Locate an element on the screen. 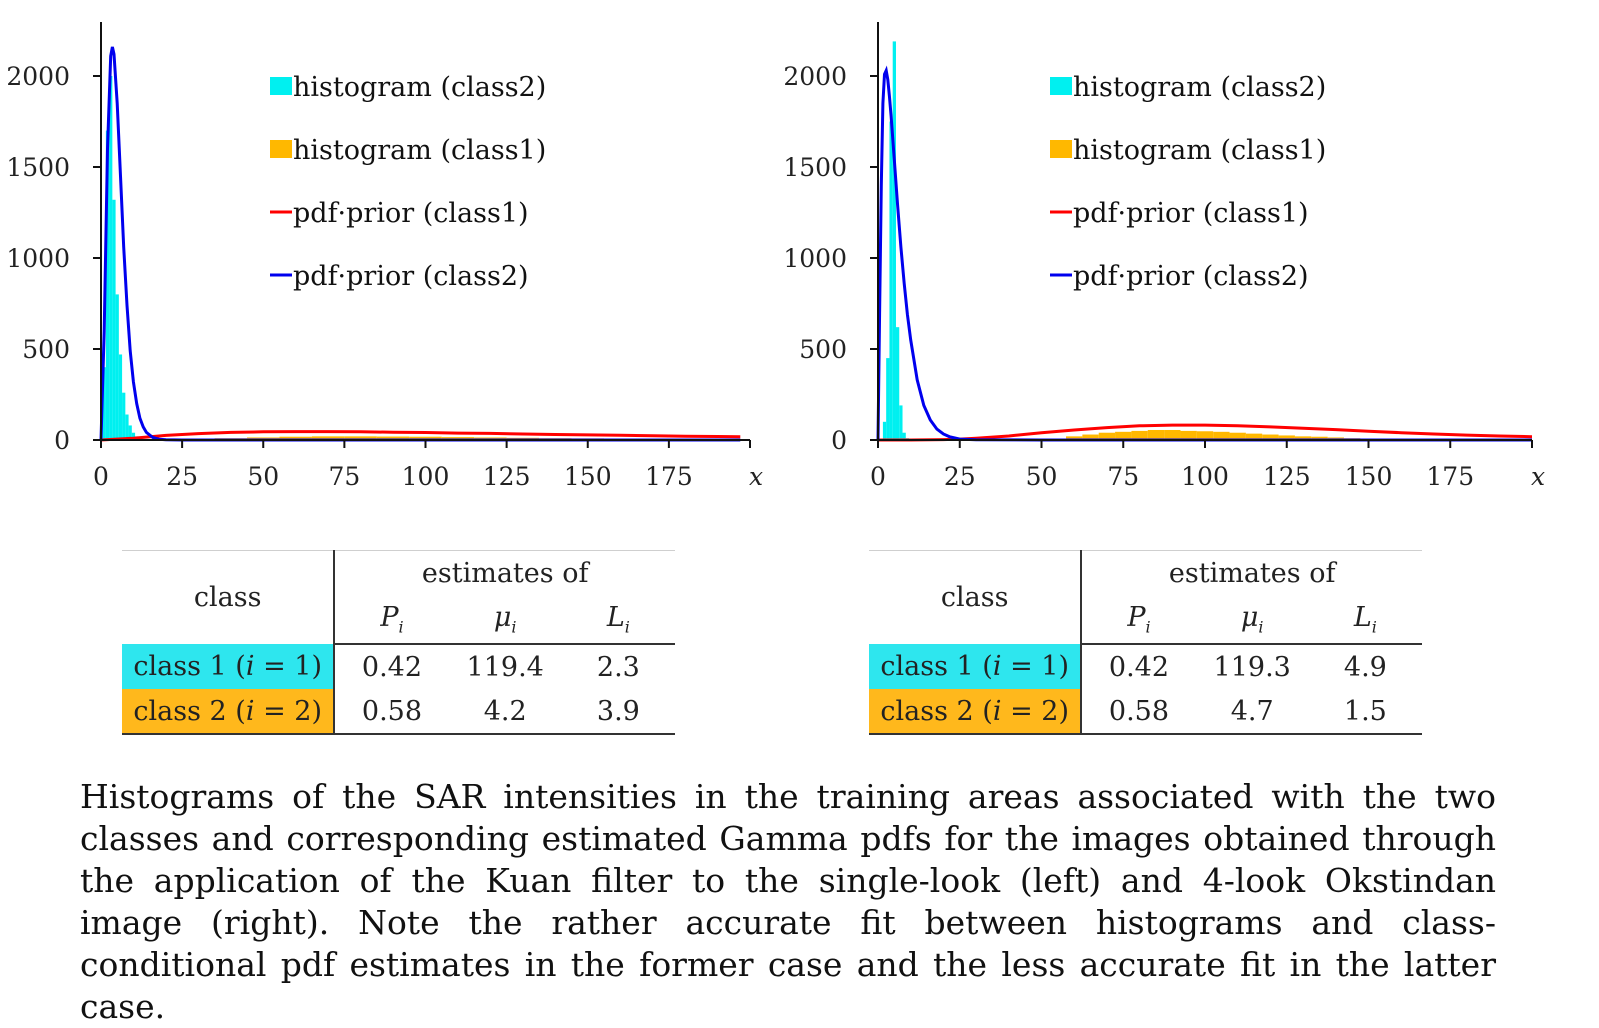 The width and height of the screenshot is (1599, 1028). table-row: class 1 (i = 1) 0.42 119.4 2.3 is located at coordinates (398, 666).